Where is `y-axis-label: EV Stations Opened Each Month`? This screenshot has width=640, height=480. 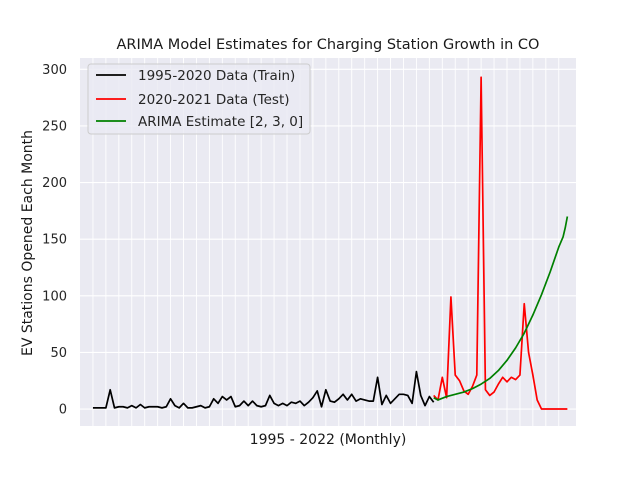
y-axis-label: EV Stations Opened Each Month is located at coordinates (28, 243).